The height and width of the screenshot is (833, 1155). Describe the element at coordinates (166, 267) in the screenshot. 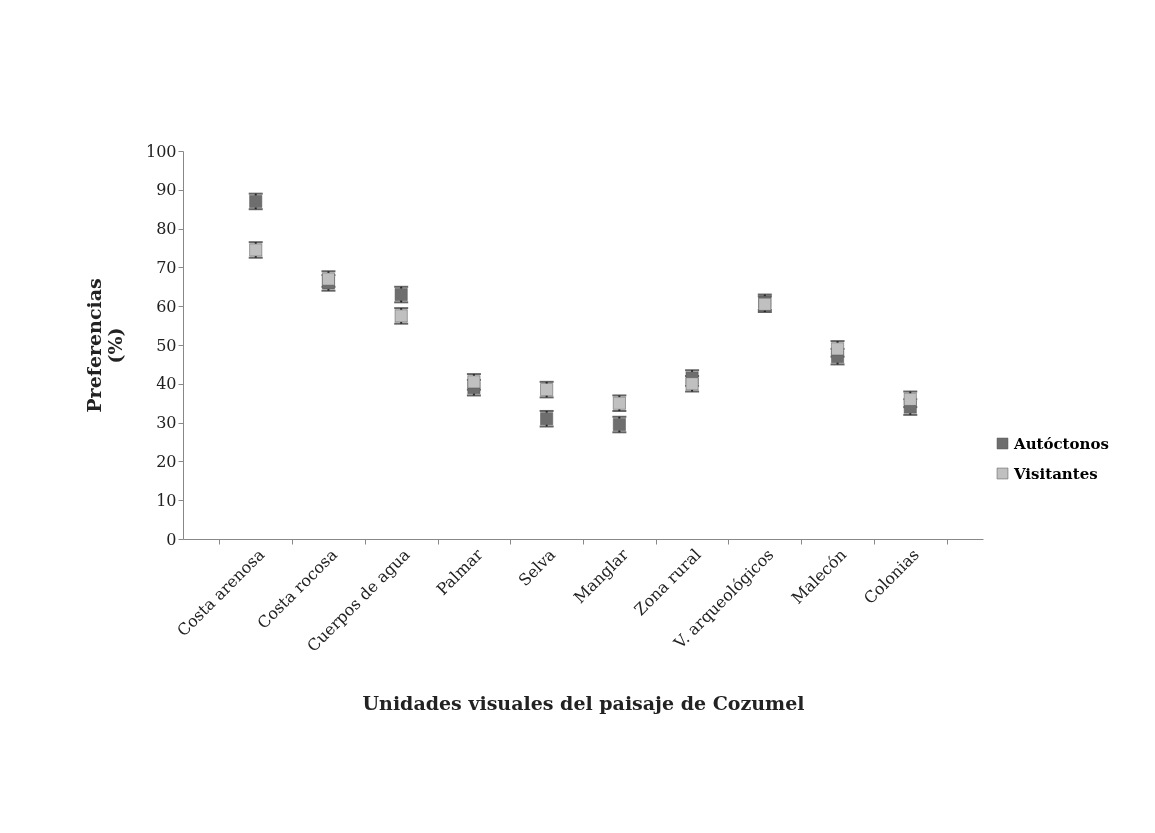

I see `y-tick-label: 70` at that location.